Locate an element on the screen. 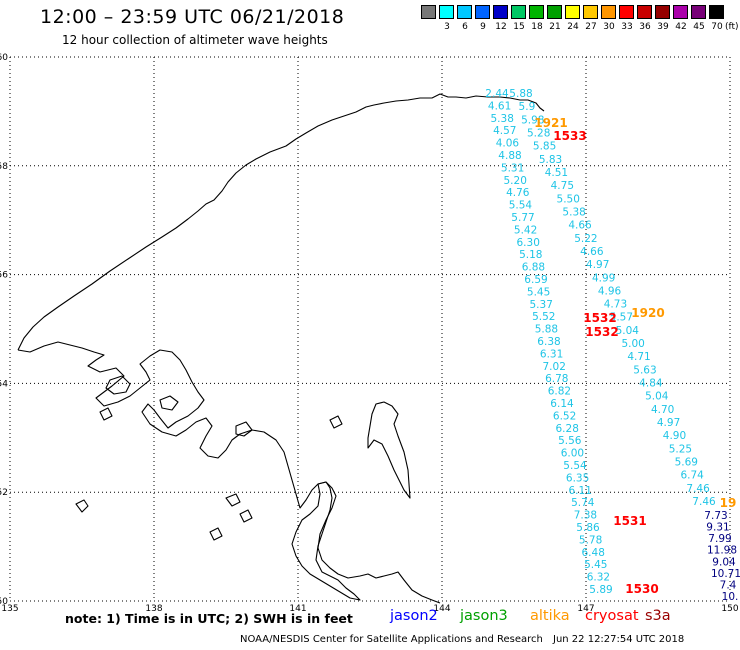  lat-tick-label: 58 is located at coordinates (4, 167).